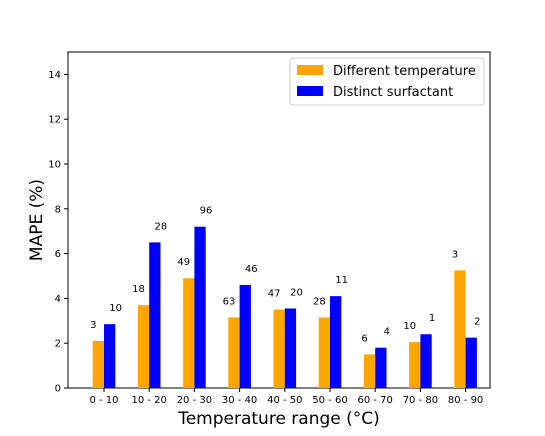  What do you see at coordinates (310, 91) in the screenshot?
I see `legend-swatch-distinct-surfactant` at bounding box center [310, 91].